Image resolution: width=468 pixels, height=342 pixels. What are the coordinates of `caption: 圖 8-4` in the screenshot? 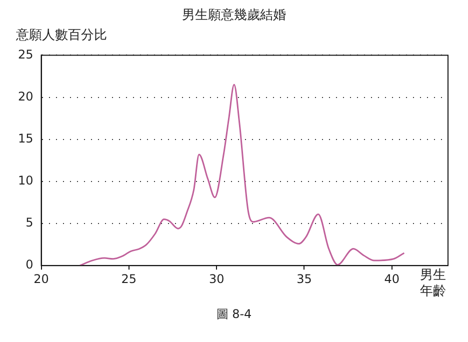 It's located at (234, 314).